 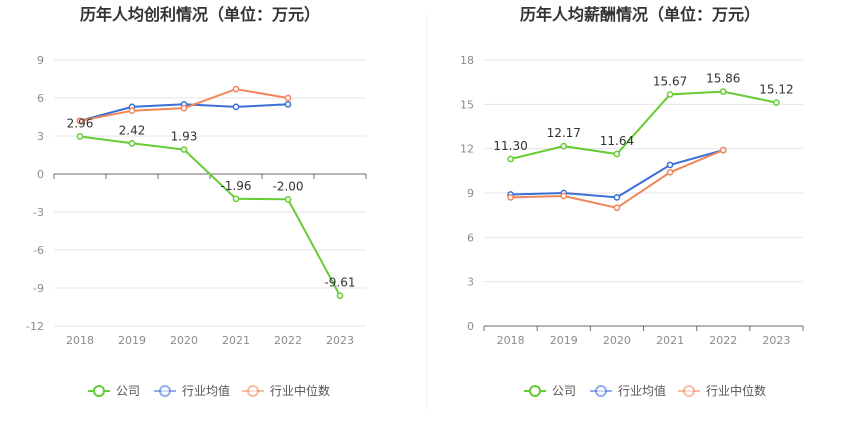 I want to click on chart-title: 历年人均薪酬情况（单位：万元）, so click(x=640, y=14).